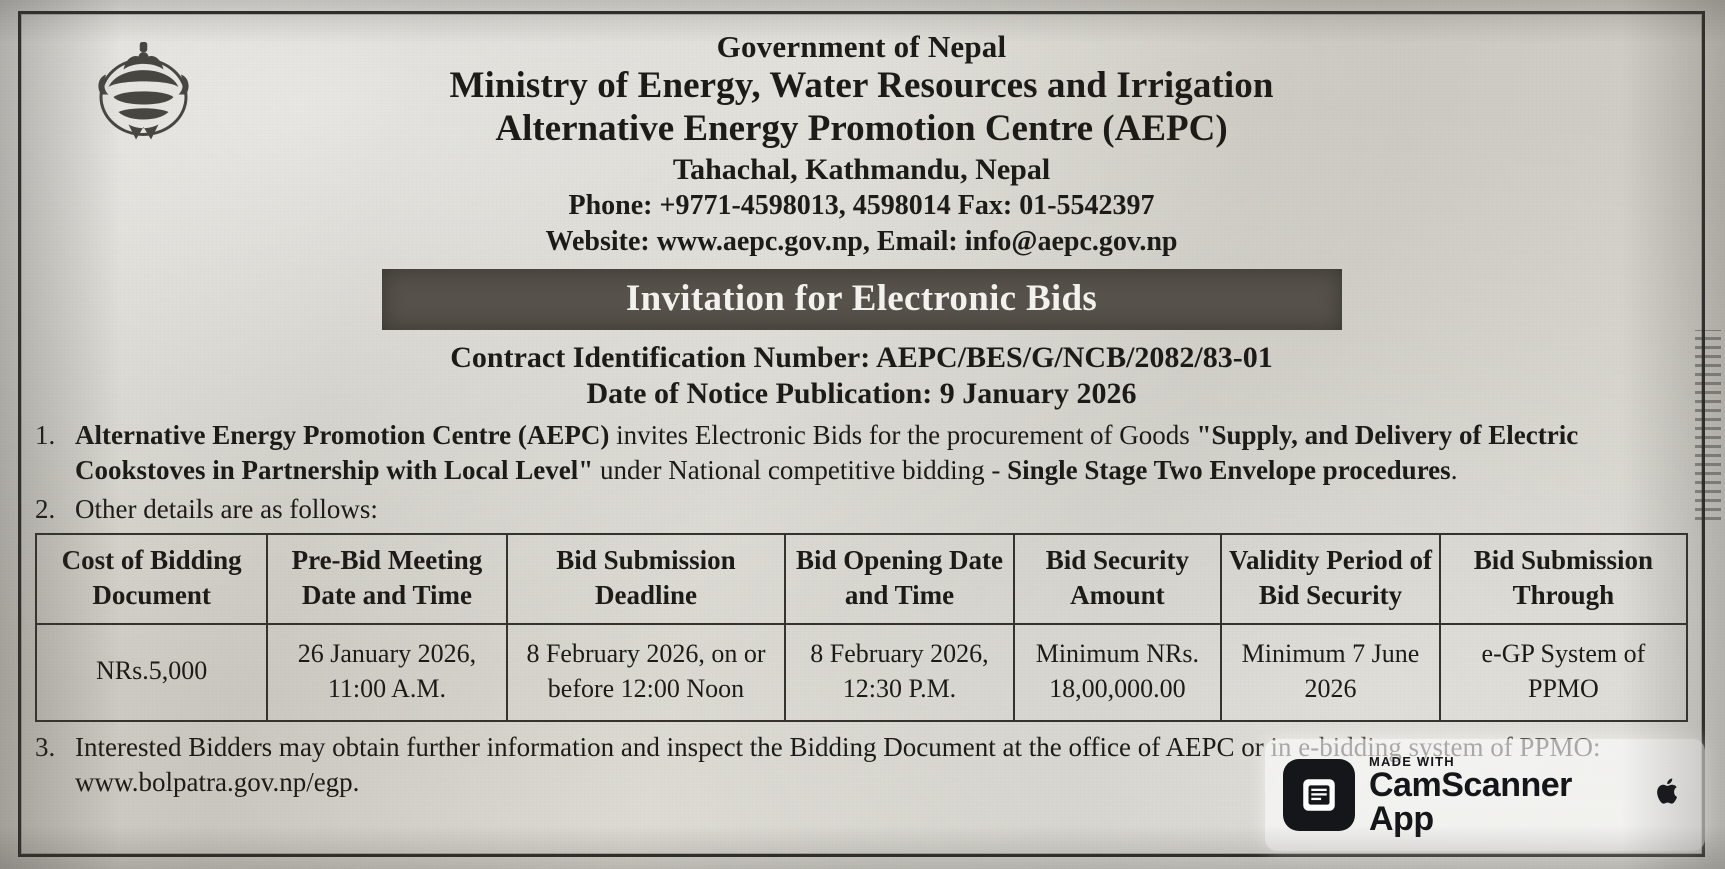 The height and width of the screenshot is (869, 1725). I want to click on cell-bid-submission-through: e-GP System of PPMO, so click(1563, 672).